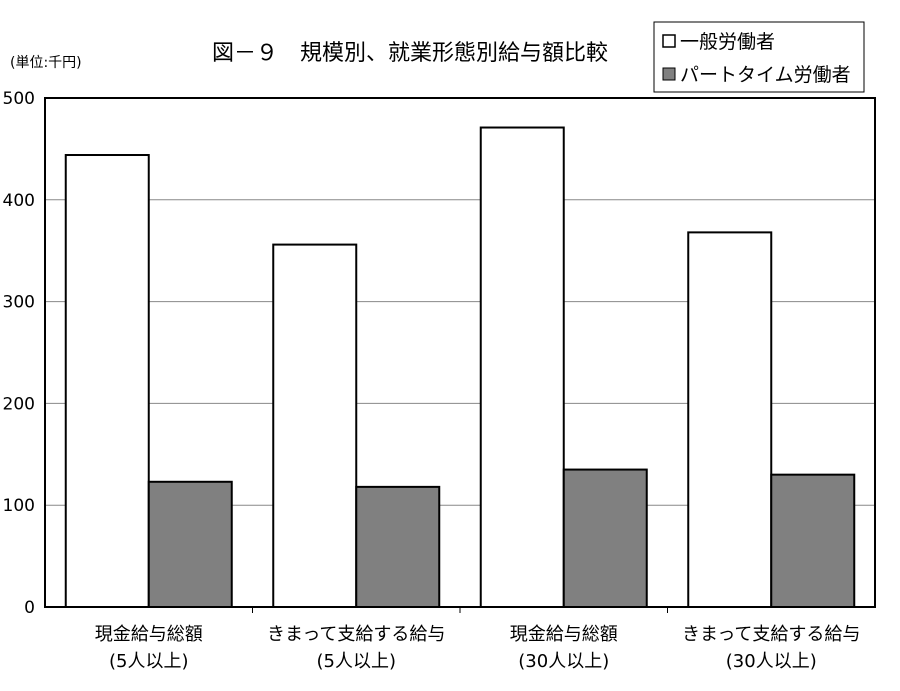 The height and width of the screenshot is (691, 900). What do you see at coordinates (727, 42) in the screenshot?
I see `legend-label-0: 一般労働者` at bounding box center [727, 42].